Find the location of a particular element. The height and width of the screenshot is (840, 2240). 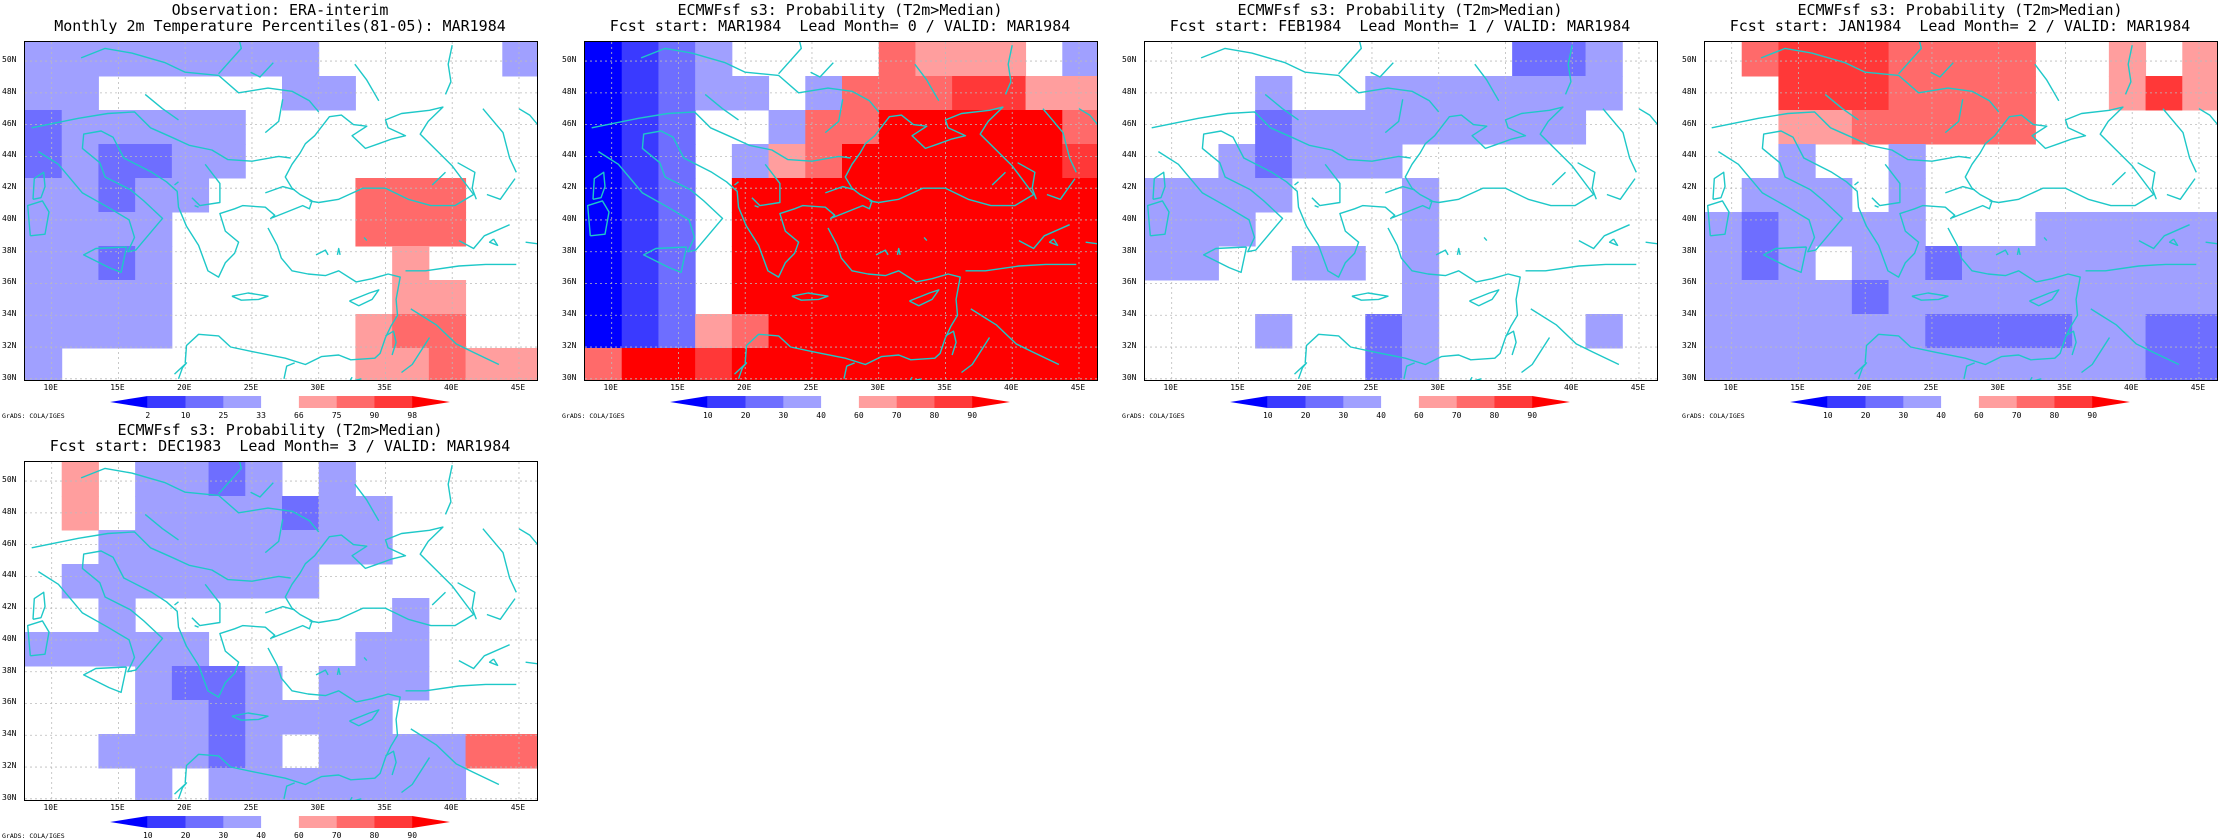

lat-tick-label: 40N is located at coordinates (9, 218).